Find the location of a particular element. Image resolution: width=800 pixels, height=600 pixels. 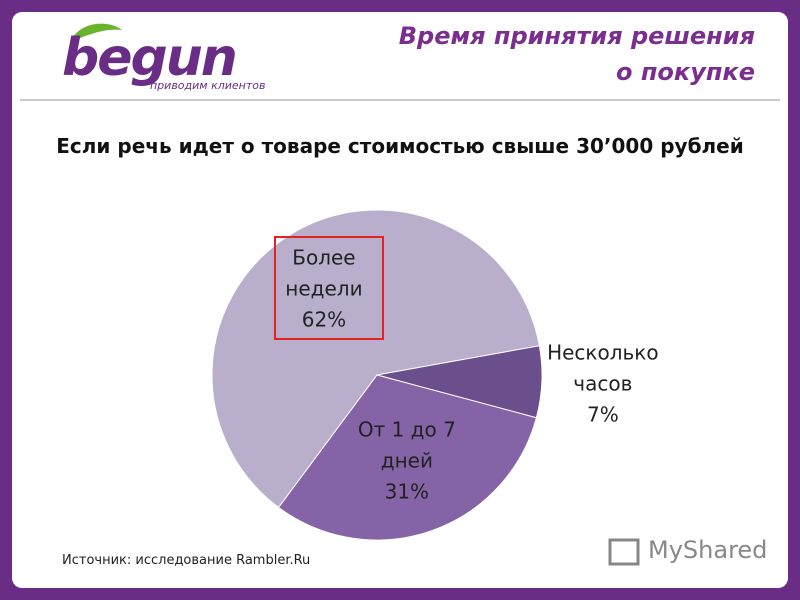

logo: begun is located at coordinates (150, 58).